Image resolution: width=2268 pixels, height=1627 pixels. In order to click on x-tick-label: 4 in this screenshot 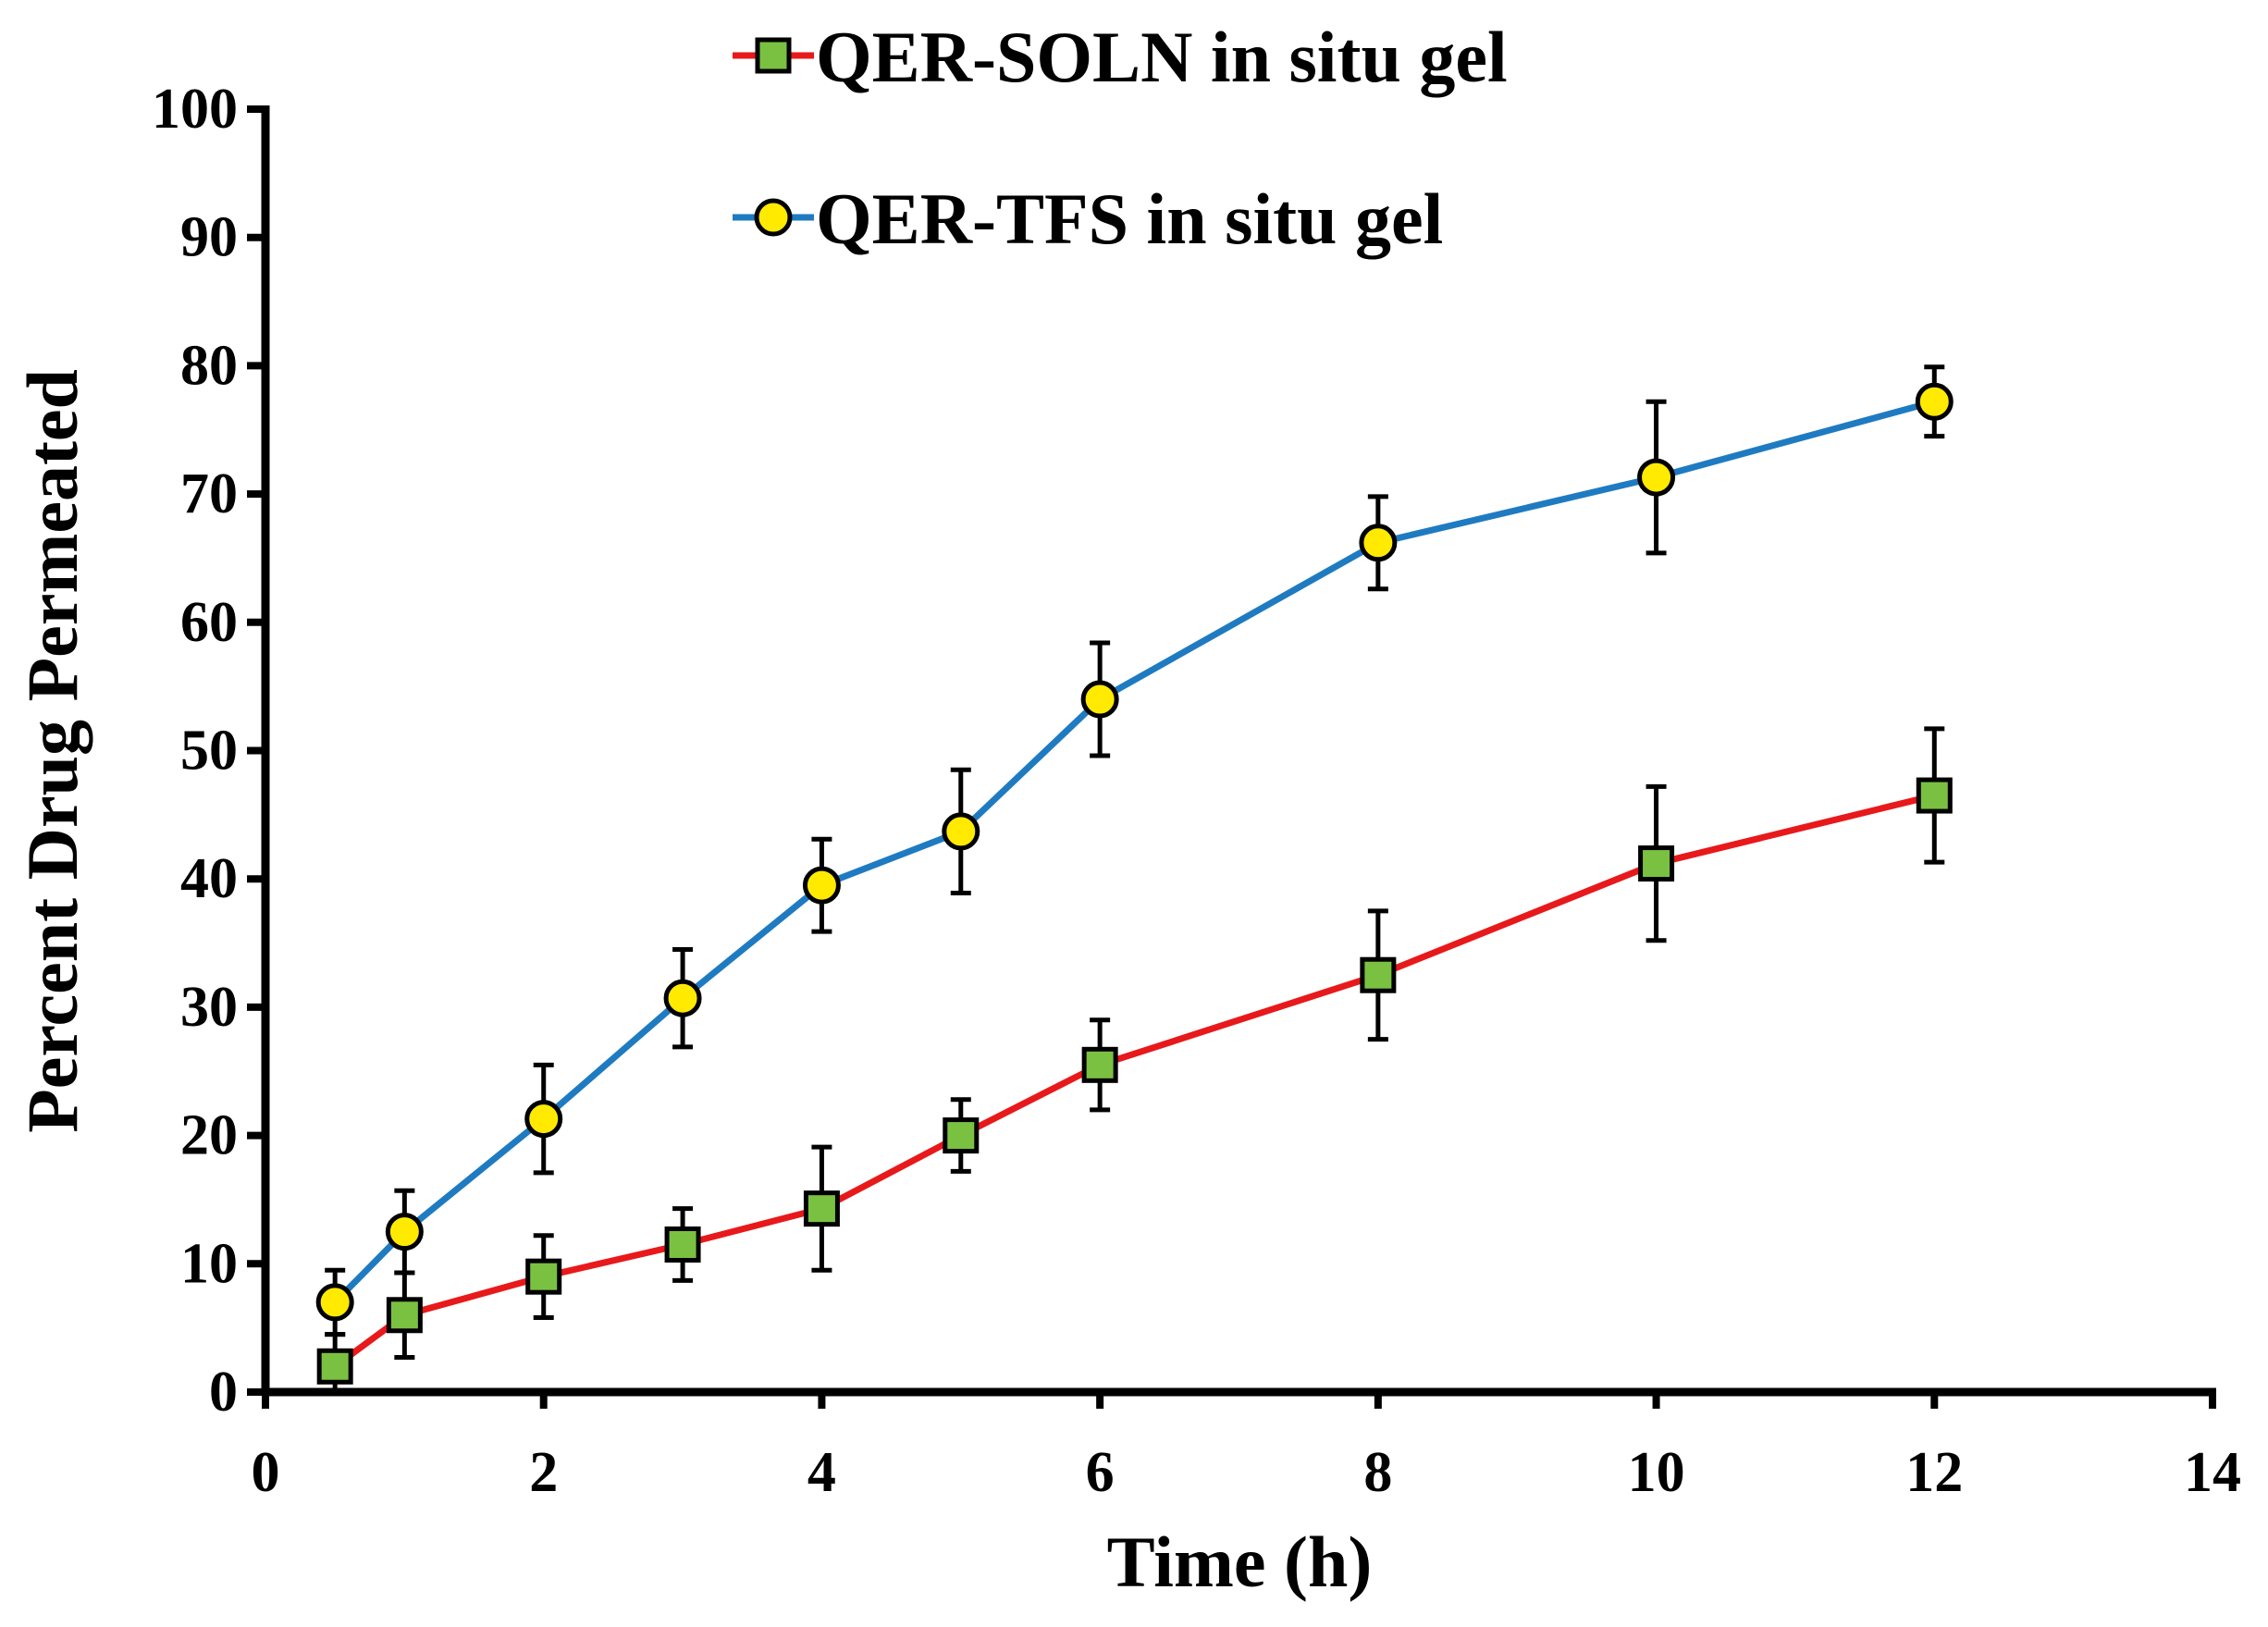, I will do `click(822, 1472)`.